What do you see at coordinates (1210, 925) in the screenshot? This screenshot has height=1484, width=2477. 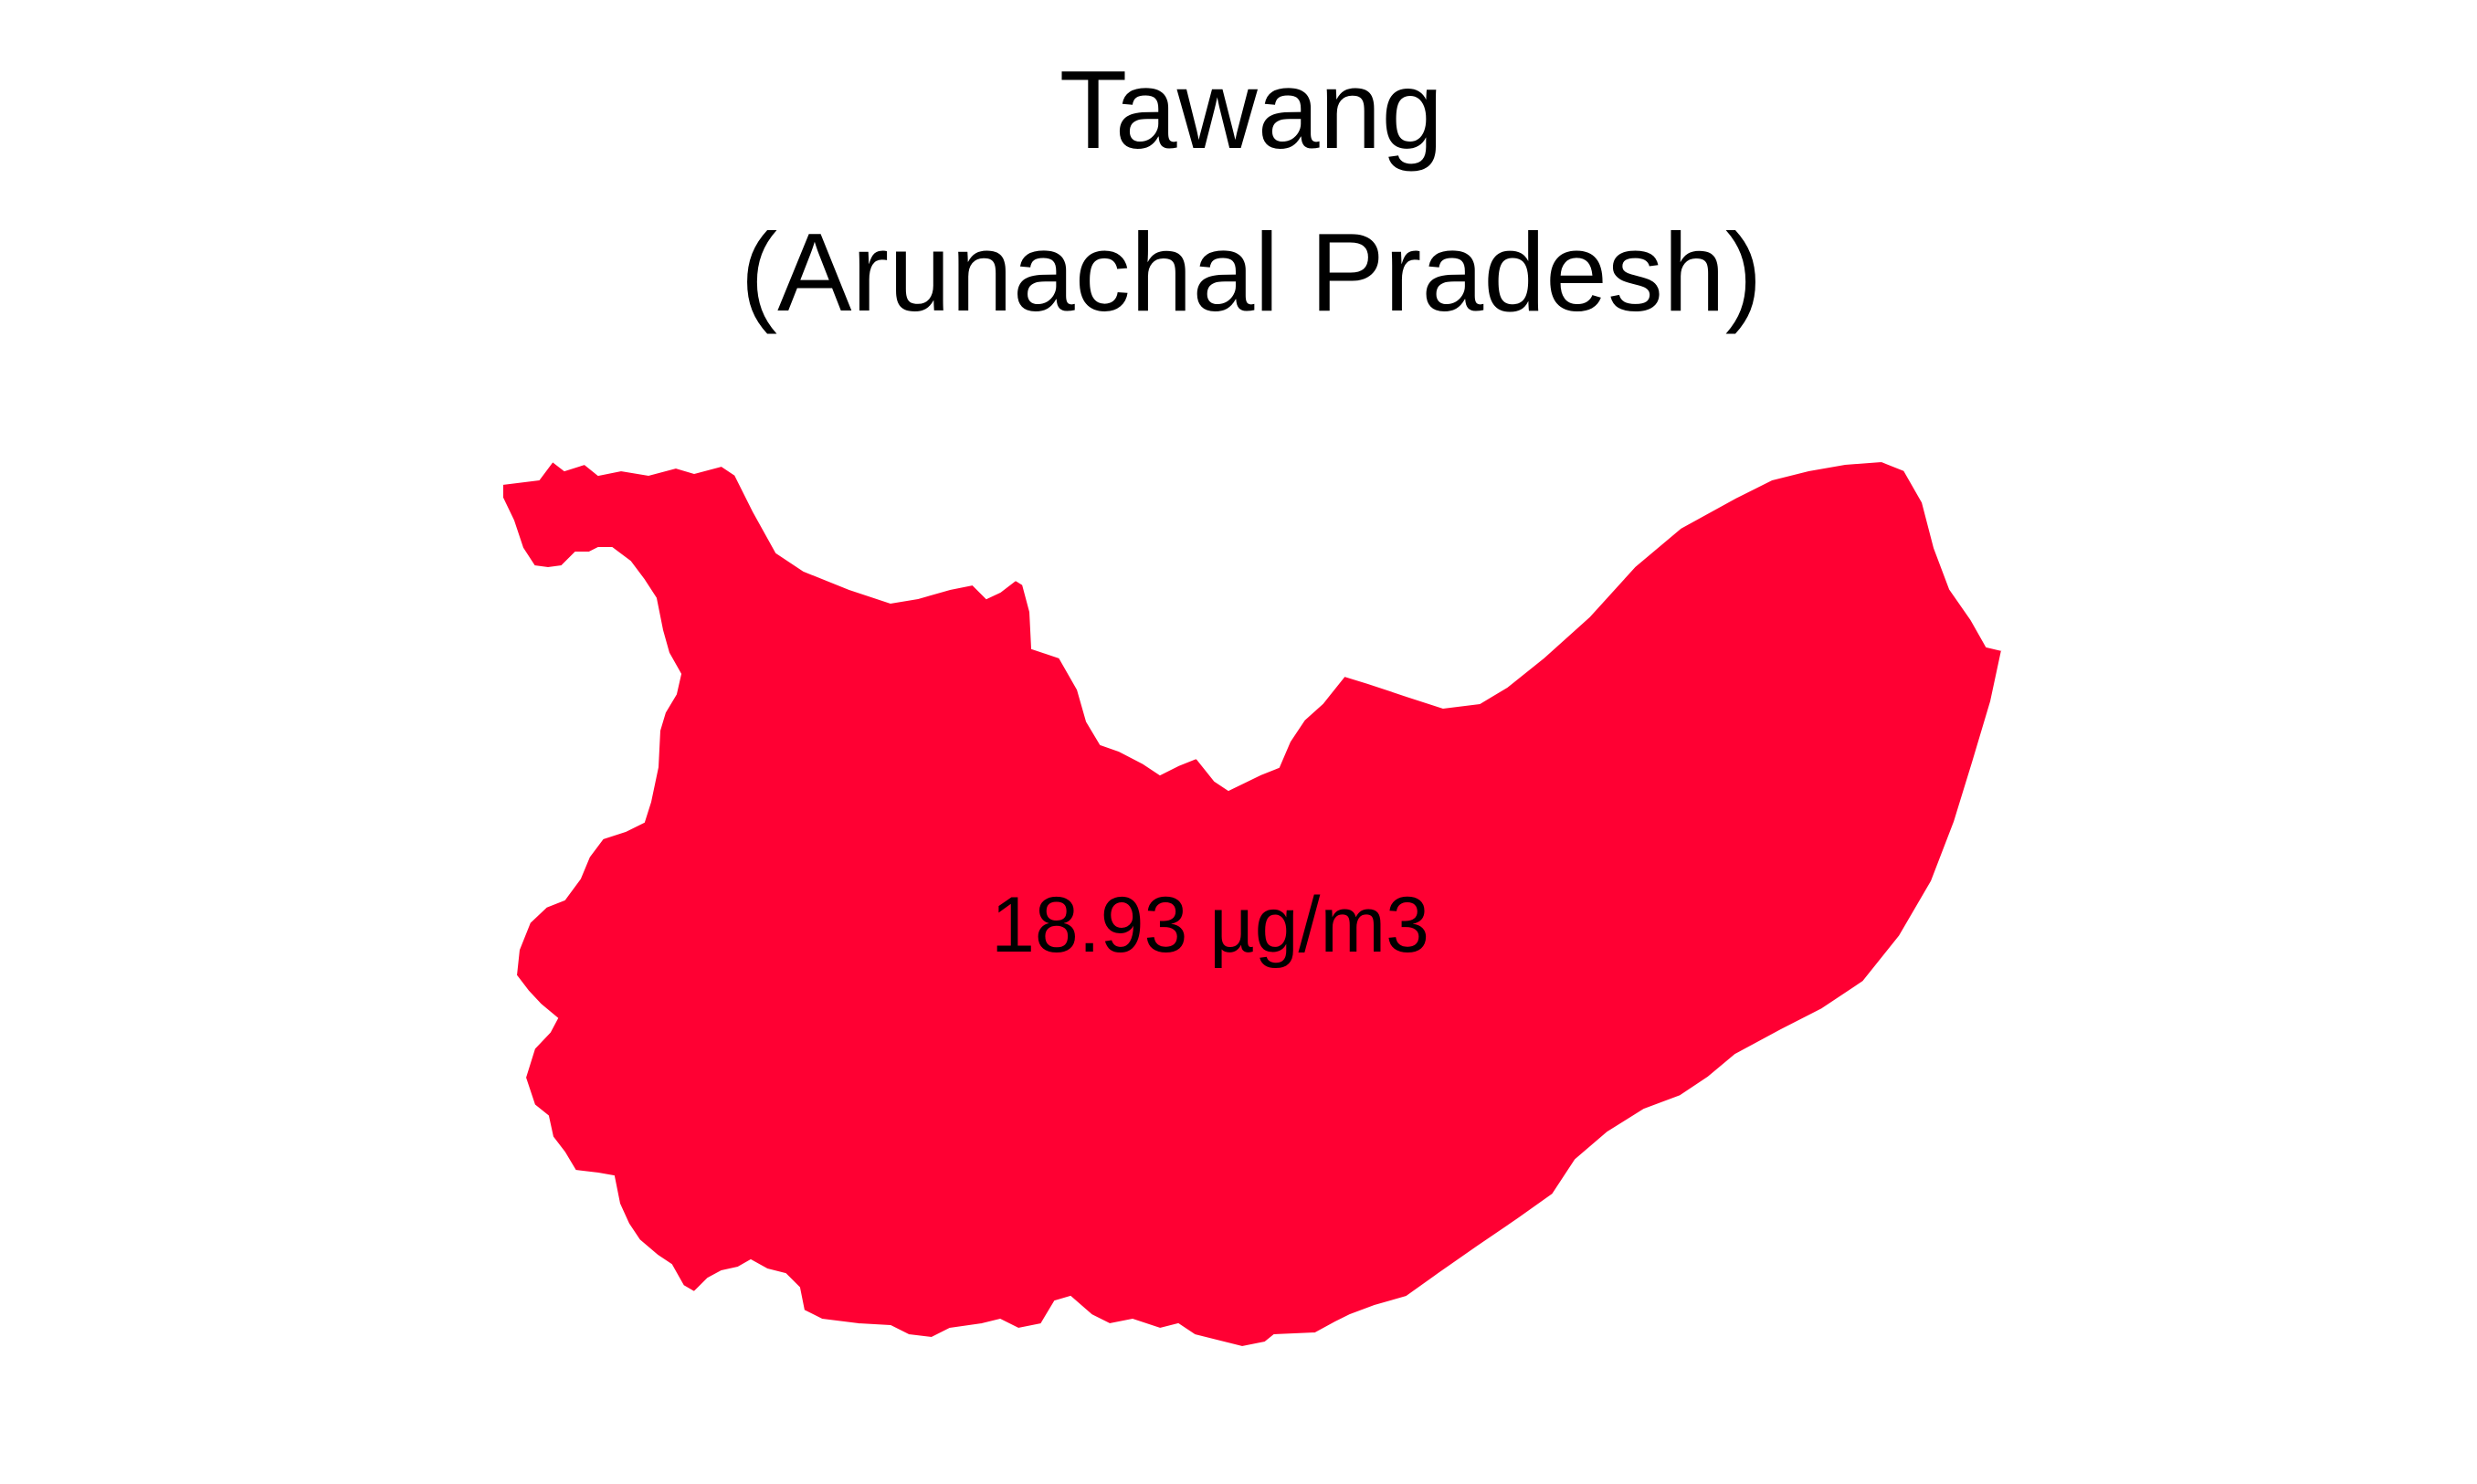 I see `region-value-label: 18.93 µg/m3` at bounding box center [1210, 925].